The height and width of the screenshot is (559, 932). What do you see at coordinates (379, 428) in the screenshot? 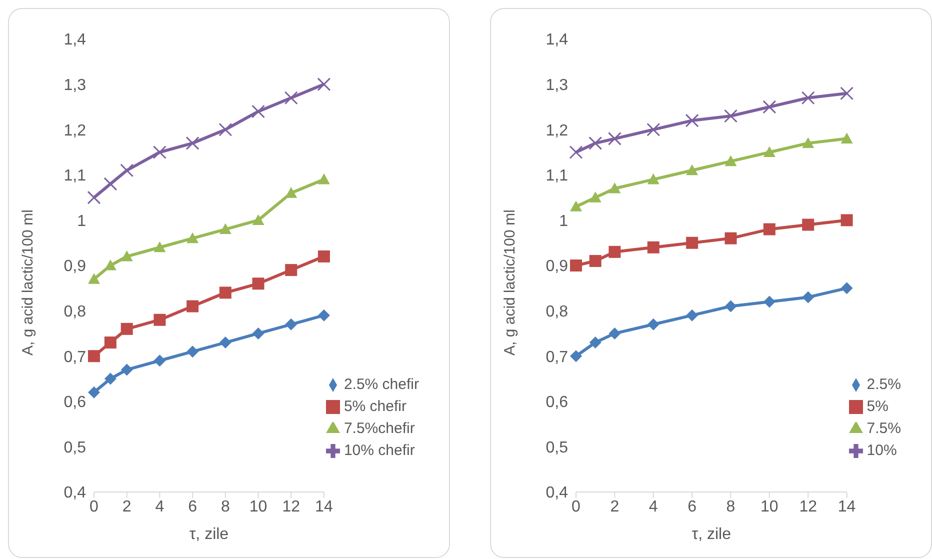
I see `legend-label: 7.5%chefir` at bounding box center [379, 428].